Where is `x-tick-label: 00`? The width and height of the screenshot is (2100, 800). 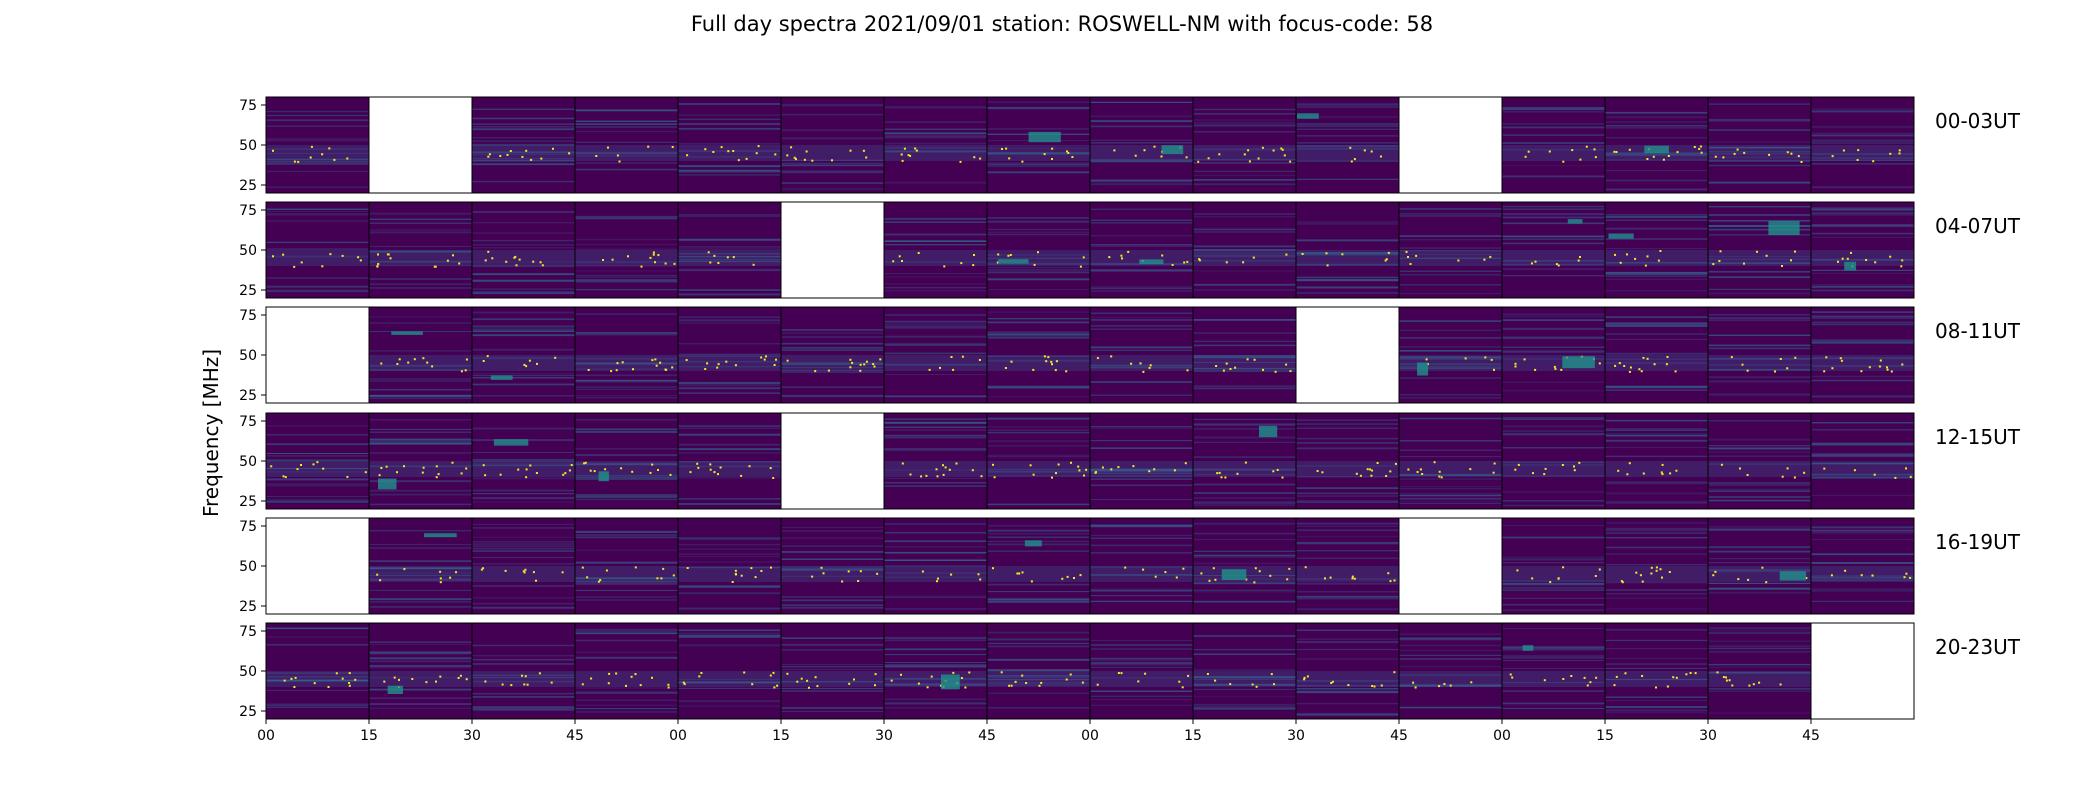
x-tick-label: 00 is located at coordinates (266, 736).